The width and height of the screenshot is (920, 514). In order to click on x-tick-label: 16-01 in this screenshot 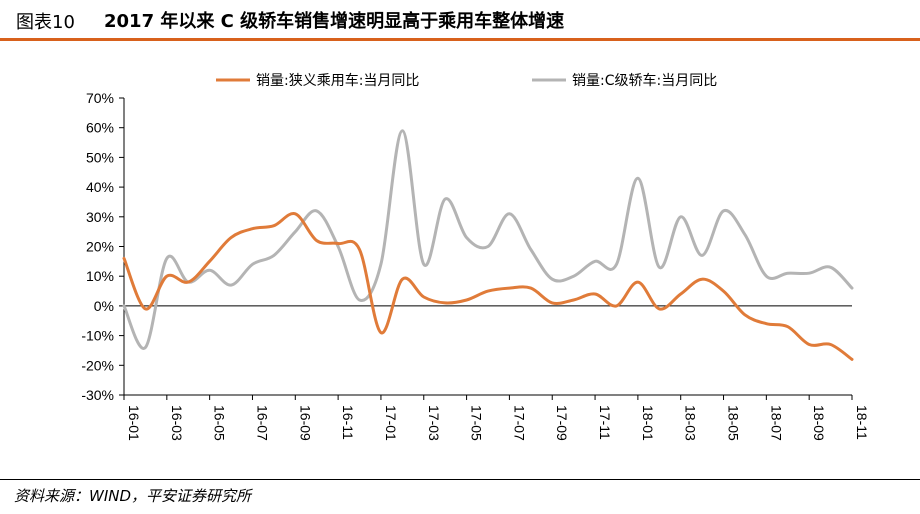, I will do `click(134, 423)`.